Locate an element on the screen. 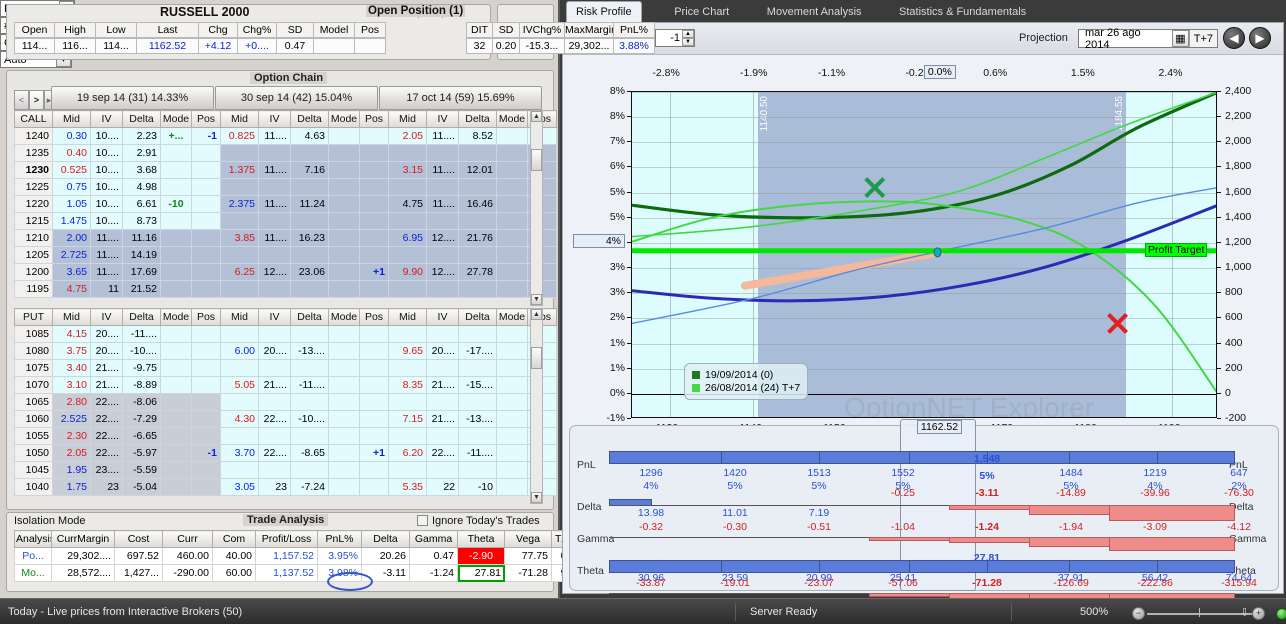 The height and width of the screenshot is (624, 1286). expiration-header-2: 30 sep 14 (42) 15.04% is located at coordinates (296, 98).